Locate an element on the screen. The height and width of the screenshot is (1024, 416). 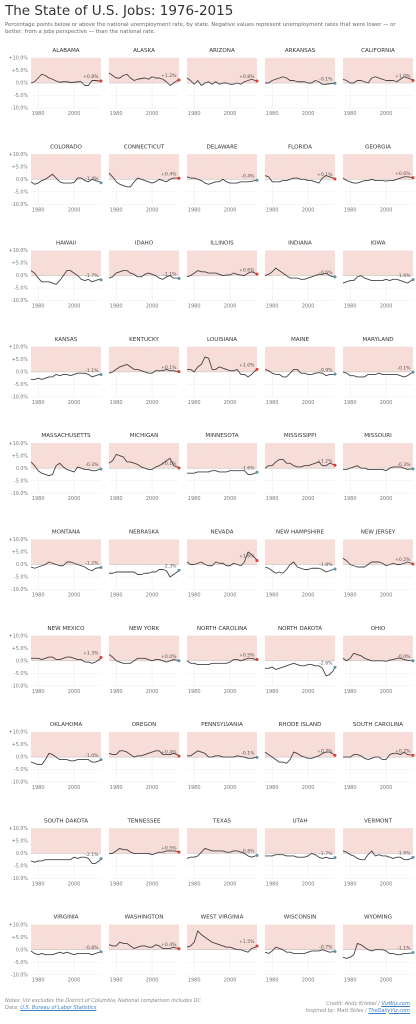
state-name: NORTH DAKOTA is located at coordinates (300, 629).